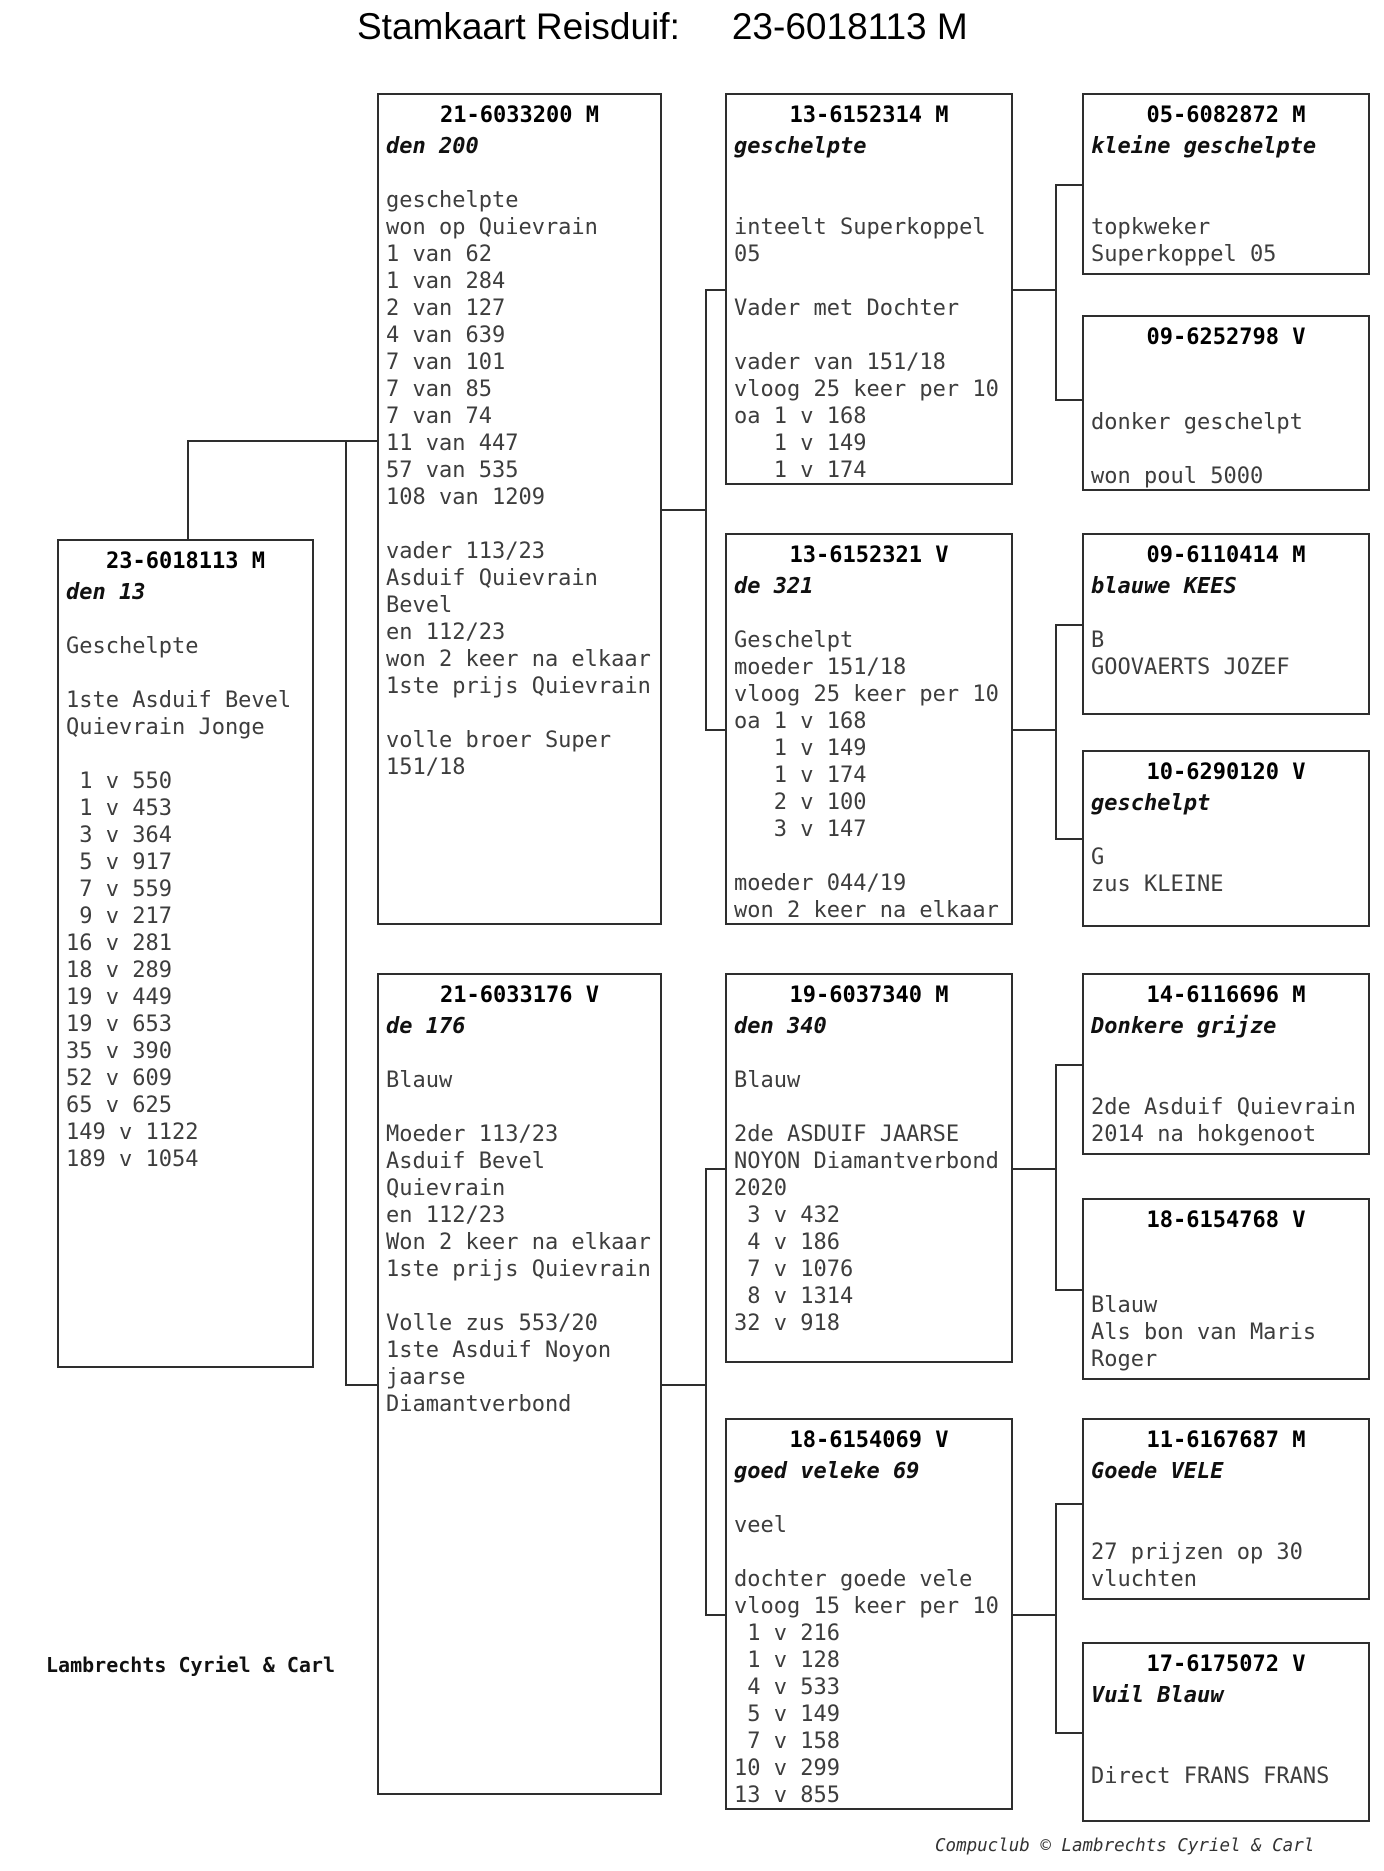 The width and height of the screenshot is (1384, 1871). Describe the element at coordinates (518, 26) in the screenshot. I see `title-label: Stamkaart Reisduif:` at that location.